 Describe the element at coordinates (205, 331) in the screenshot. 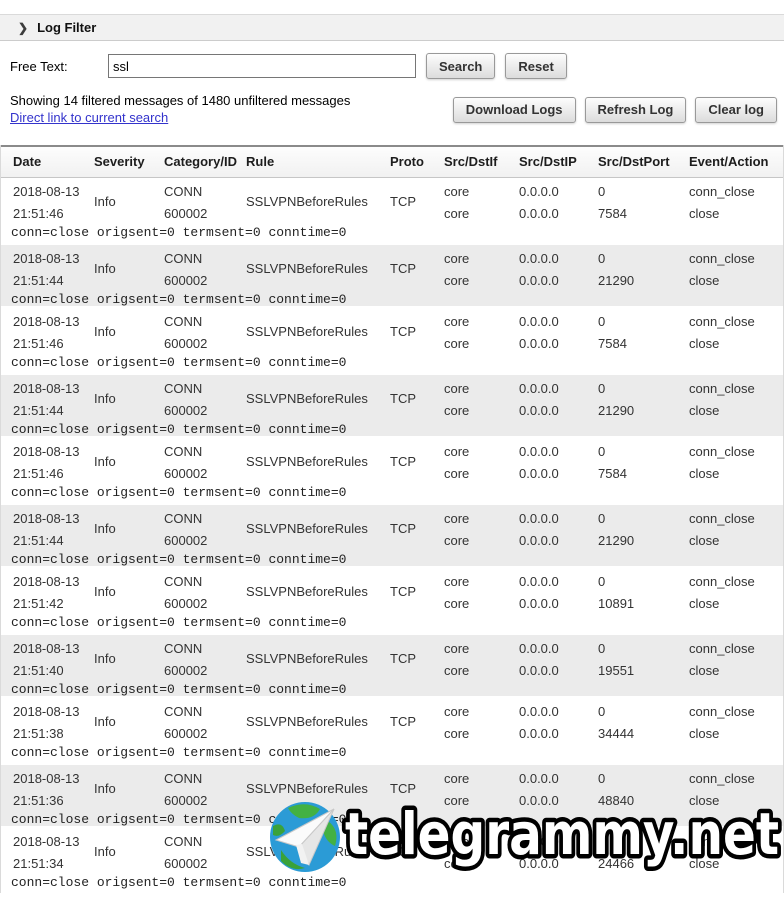

I see `cell-category-id: CONN 600002` at that location.